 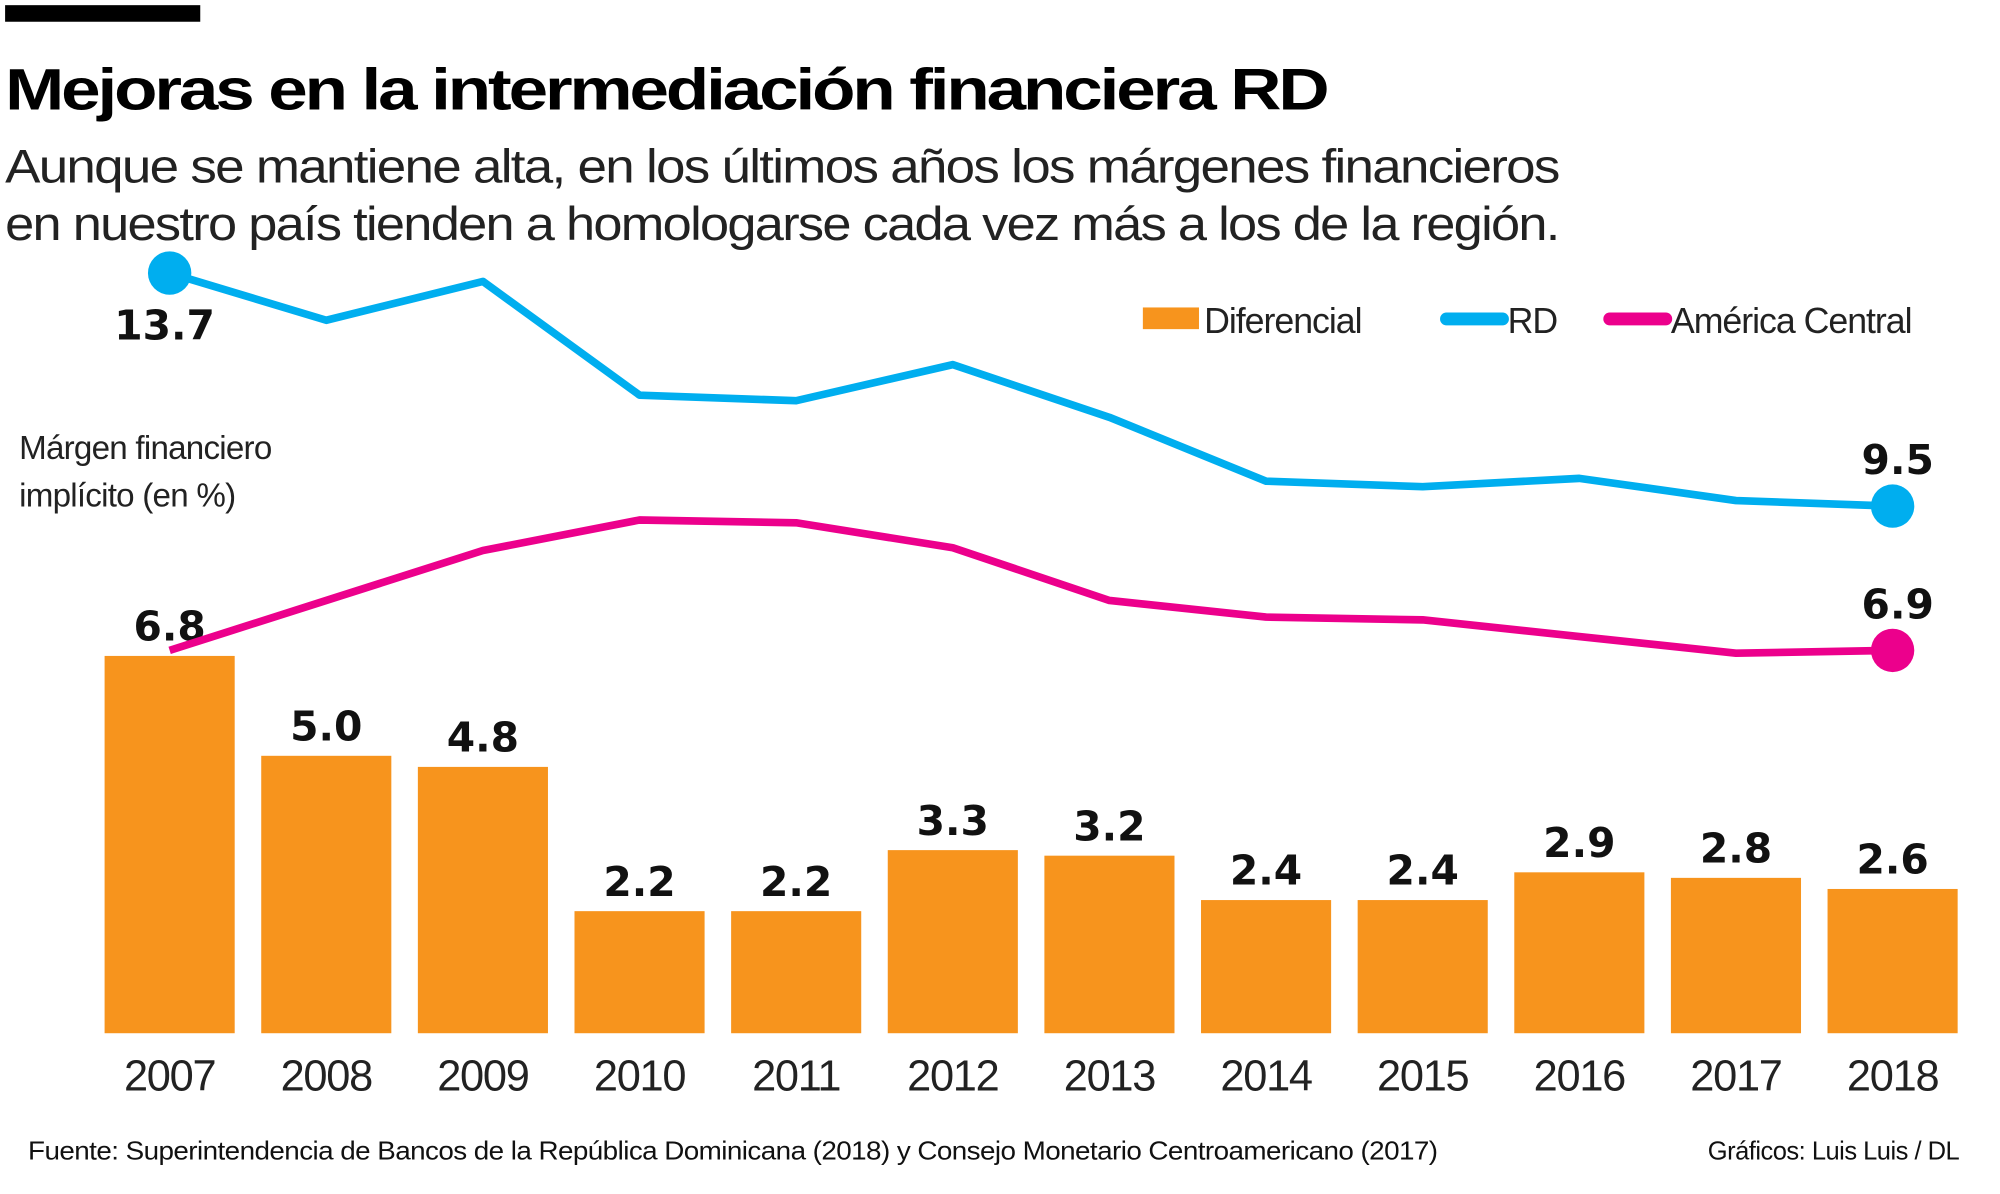 I want to click on bar-label-2011: 2.2, so click(x=796, y=882).